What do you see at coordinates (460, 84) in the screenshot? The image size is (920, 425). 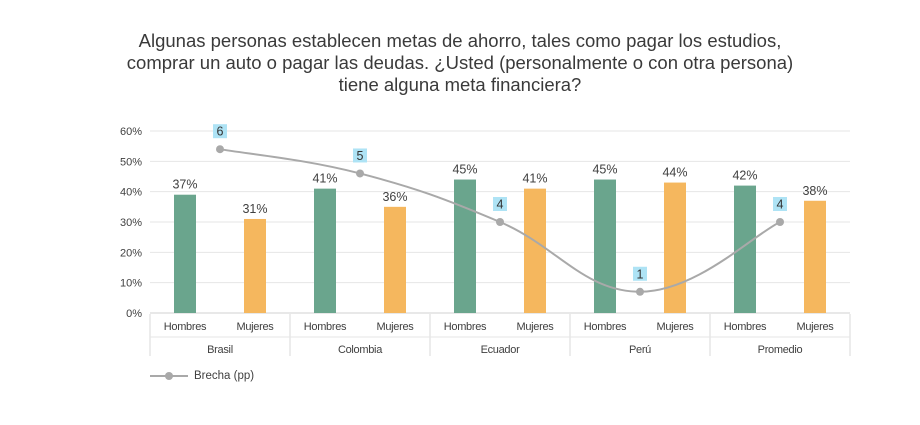 I see `title-line-3: tiene alguna meta financiera?` at bounding box center [460, 84].